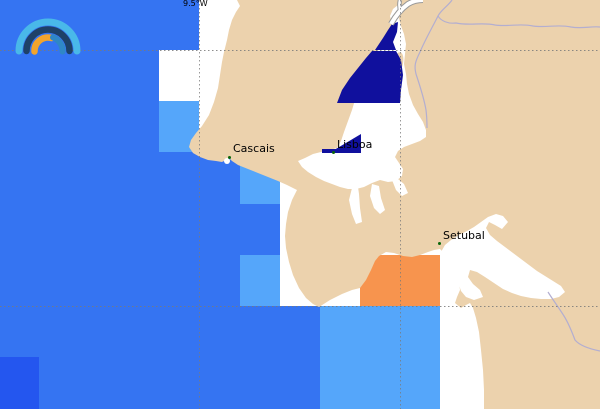  Describe the element at coordinates (503, 257) in the screenshot. I see `sado-estuary-water` at that location.